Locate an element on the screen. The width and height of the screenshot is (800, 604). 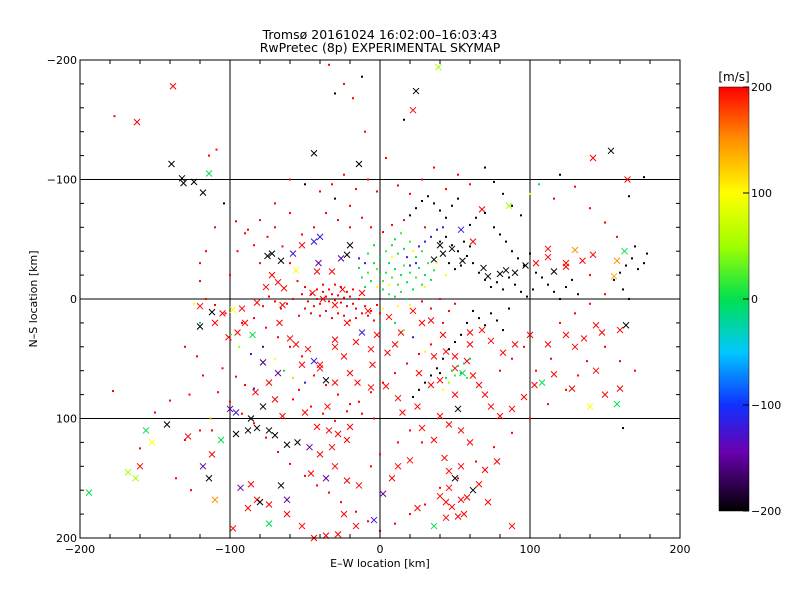
y-tick-label: −200 is located at coordinates (62, 60).